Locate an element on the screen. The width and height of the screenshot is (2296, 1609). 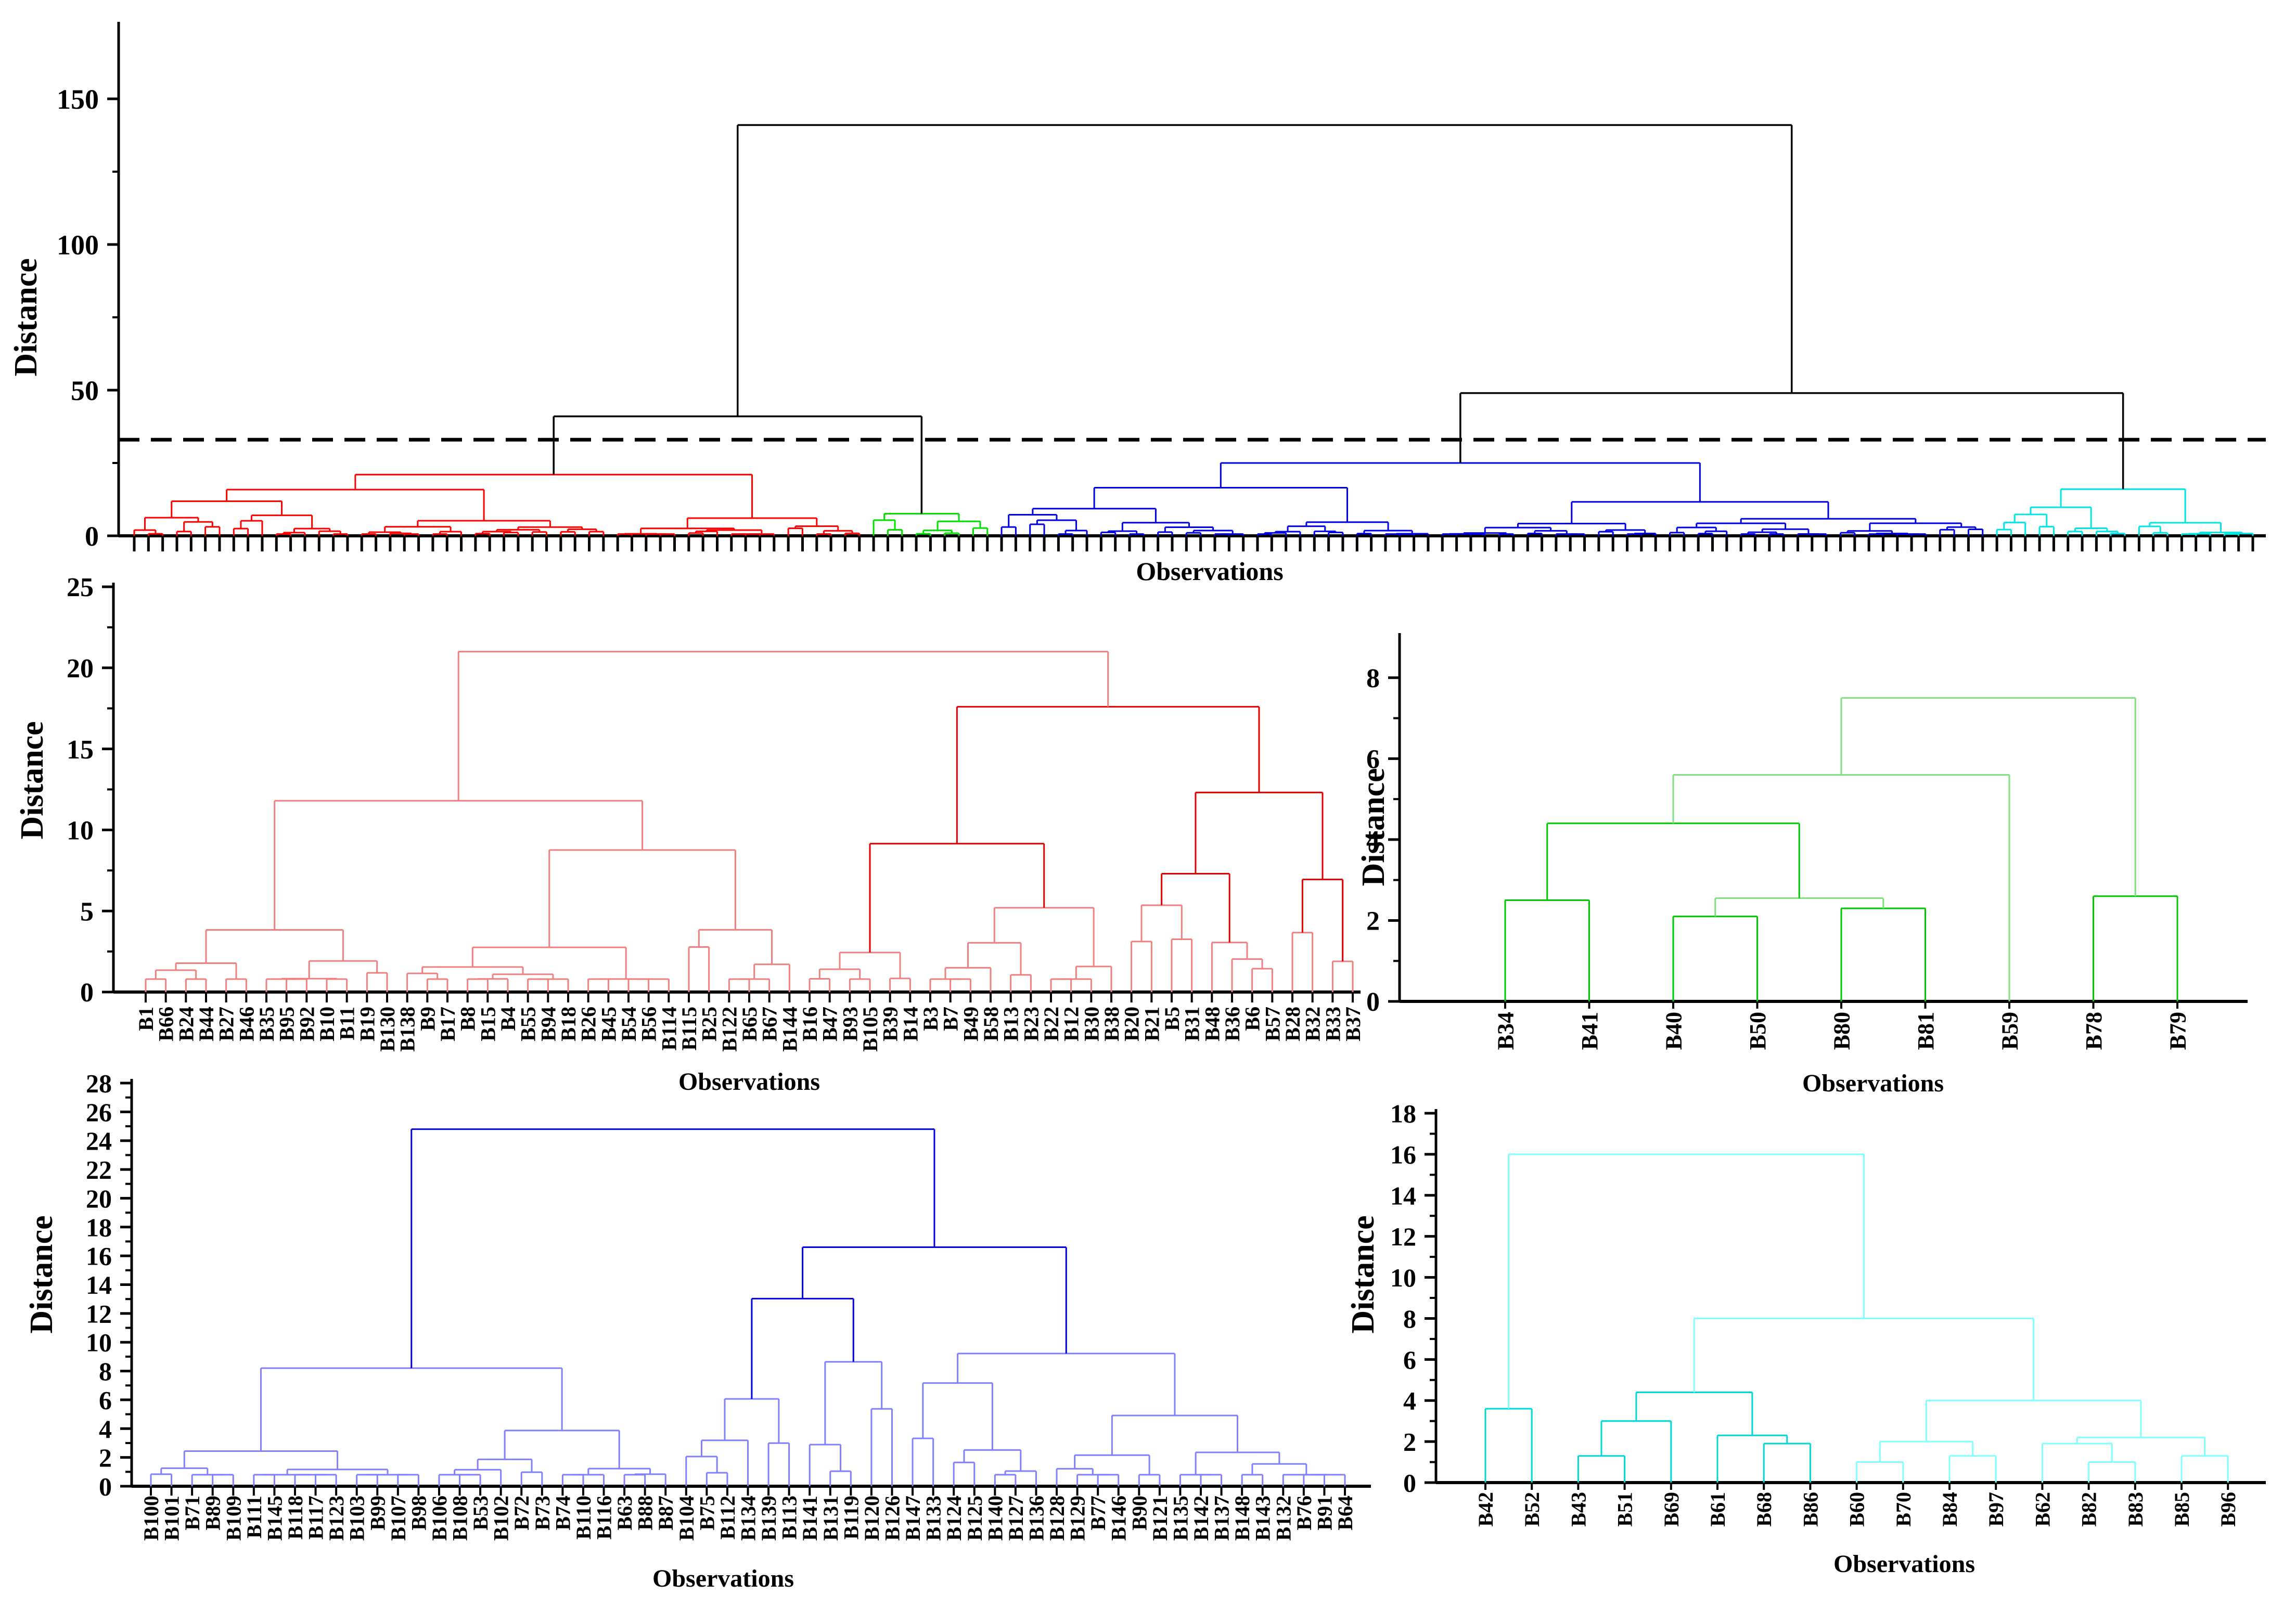
leaf-label: B99 is located at coordinates (377, 1513).